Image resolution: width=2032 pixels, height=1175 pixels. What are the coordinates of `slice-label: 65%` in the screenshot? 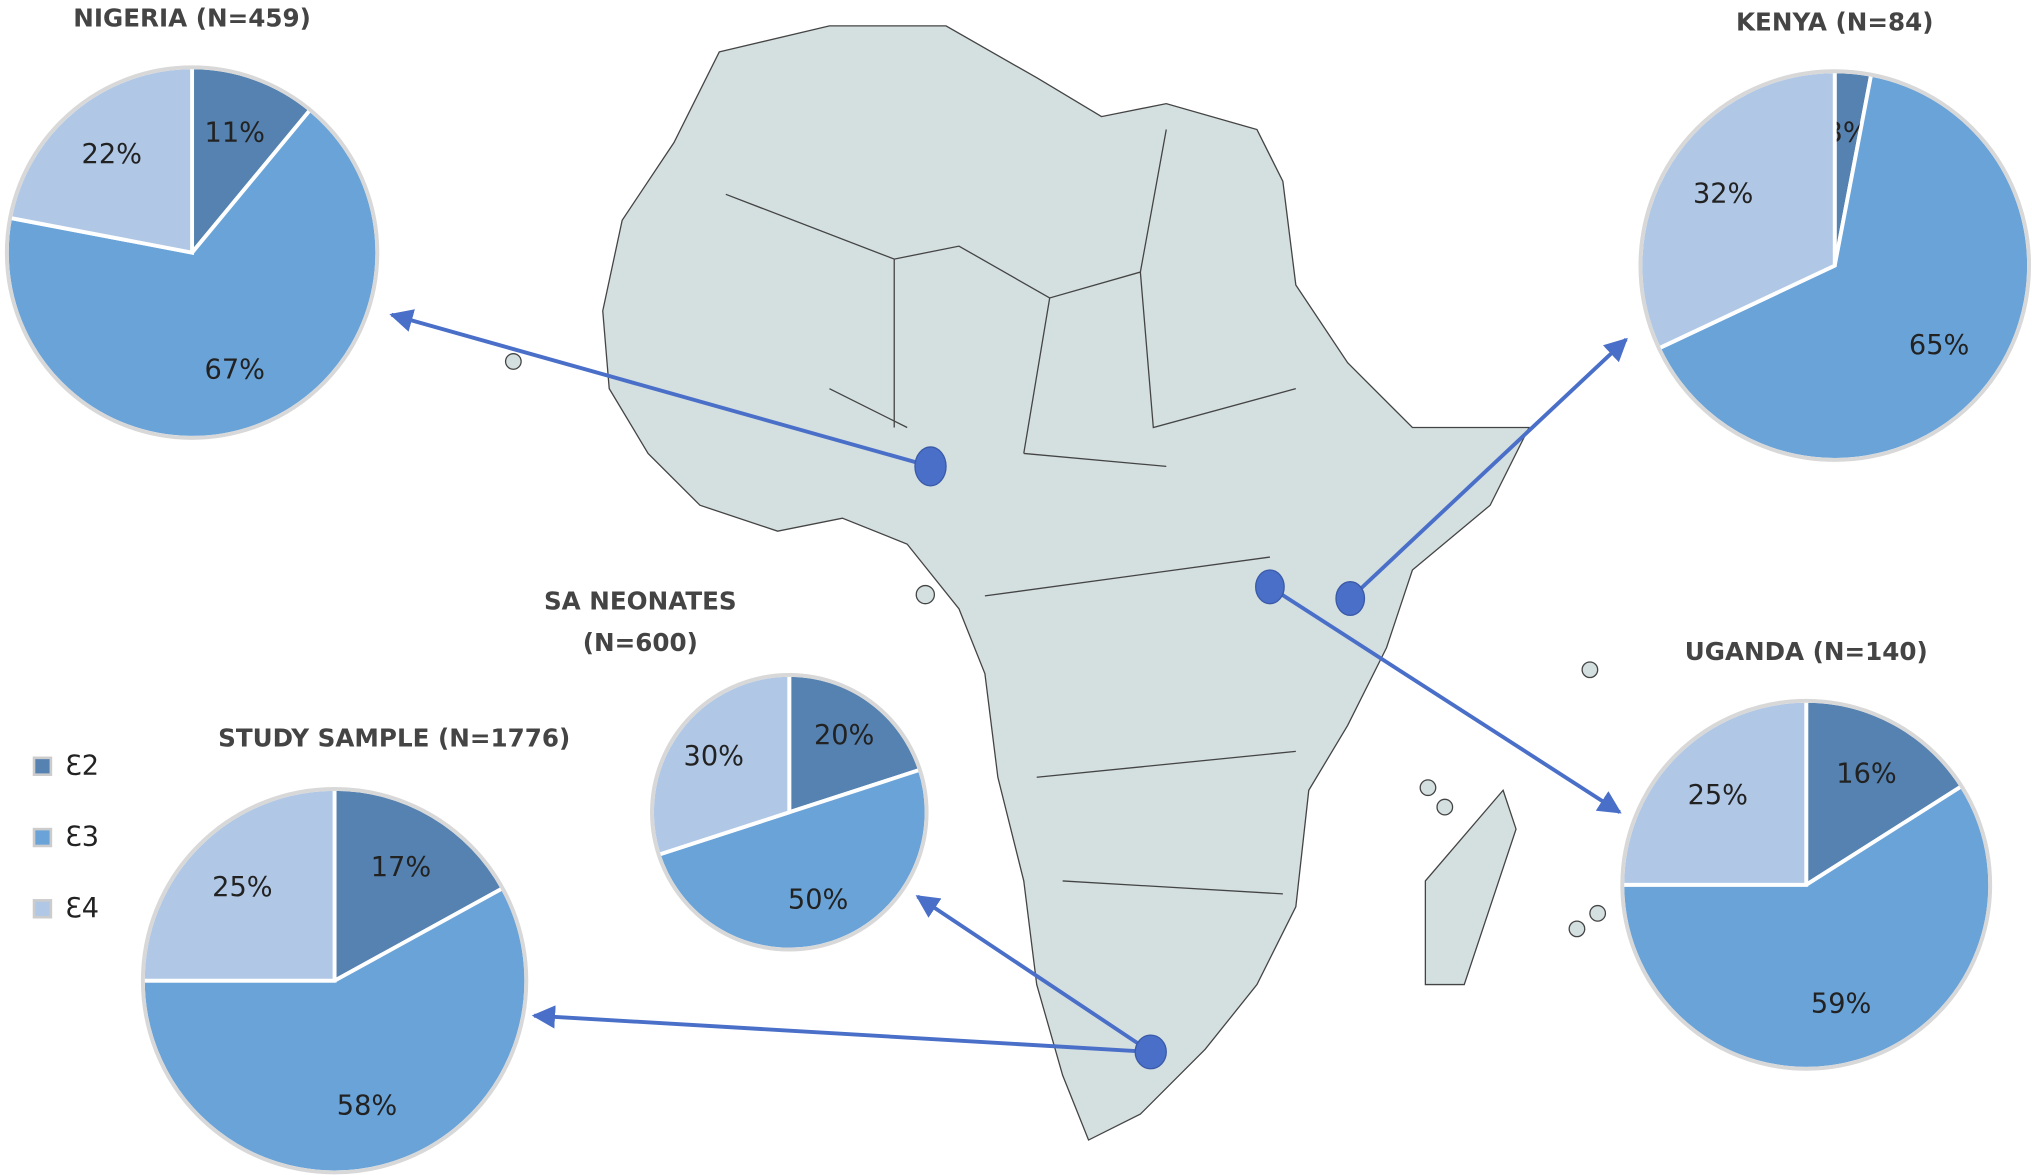 It's located at (1939, 345).